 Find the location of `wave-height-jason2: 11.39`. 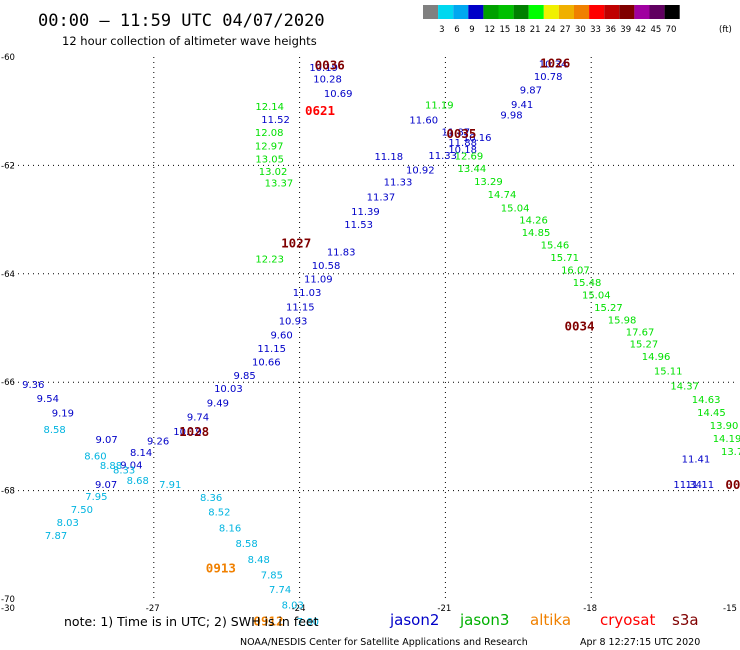

wave-height-jason2: 11.39 is located at coordinates (365, 212).